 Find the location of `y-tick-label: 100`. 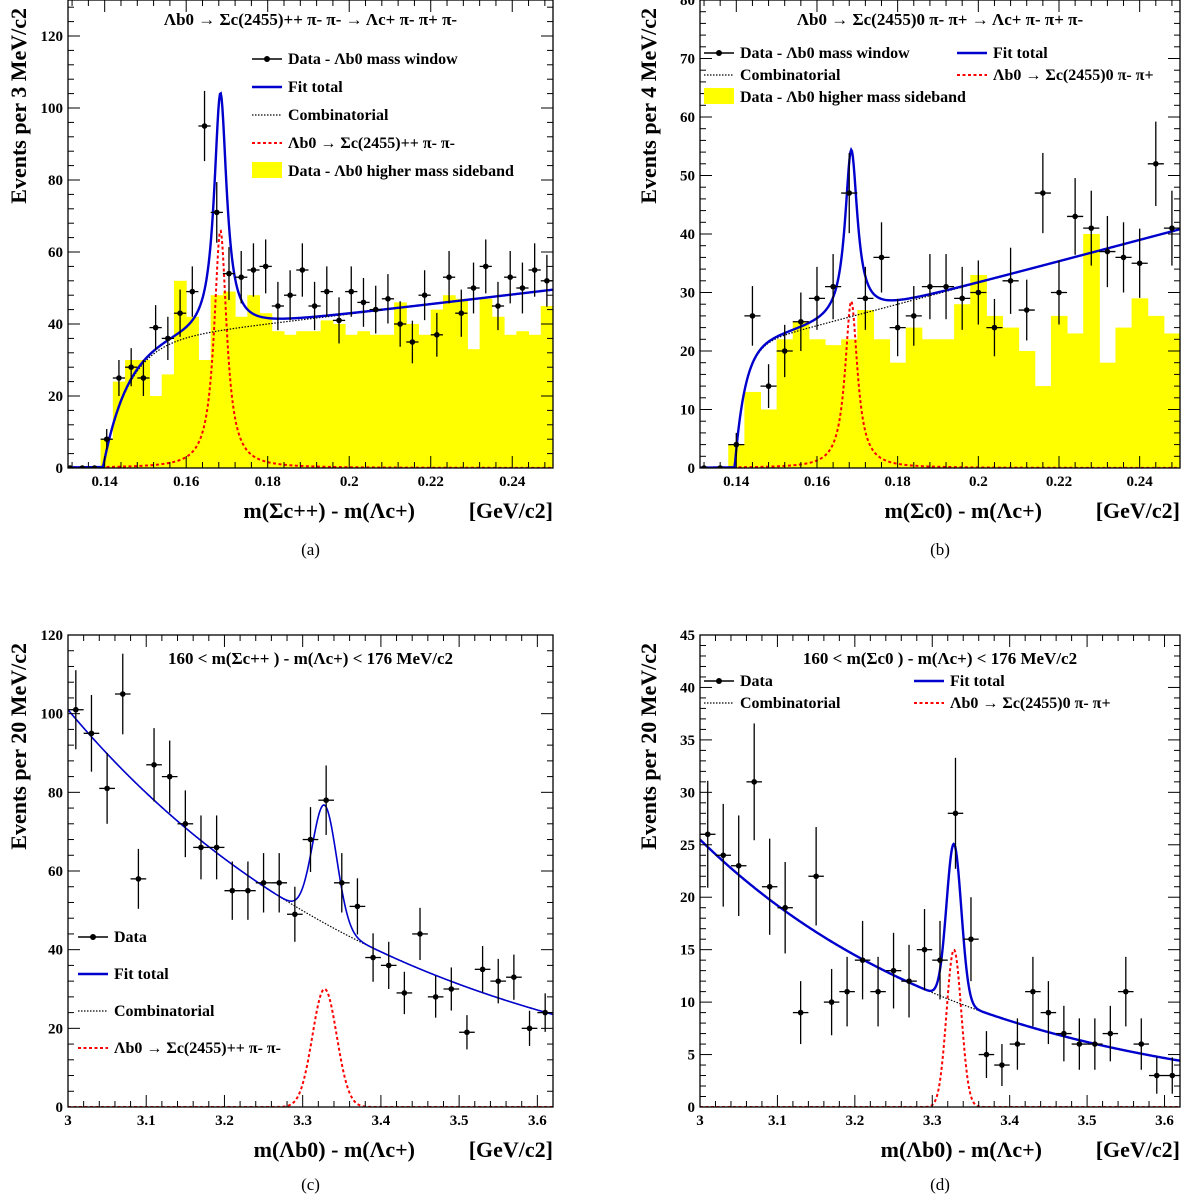

y-tick-label: 100 is located at coordinates (52, 715).